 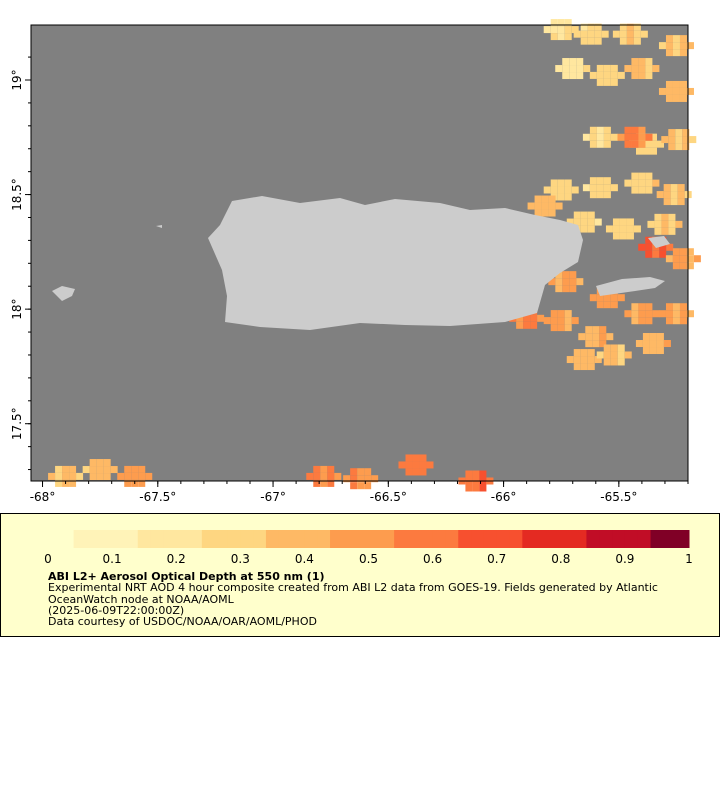 What do you see at coordinates (659, 242) in the screenshot?
I see `culebra-island` at bounding box center [659, 242].